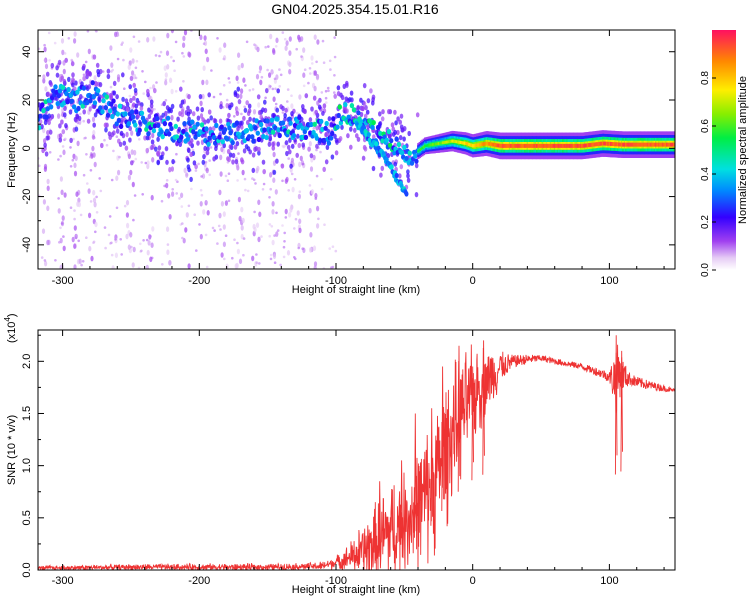 Image resolution: width=750 pixels, height=600 pixels. I want to click on colorbar-tick-label: 0.2, so click(705, 222).